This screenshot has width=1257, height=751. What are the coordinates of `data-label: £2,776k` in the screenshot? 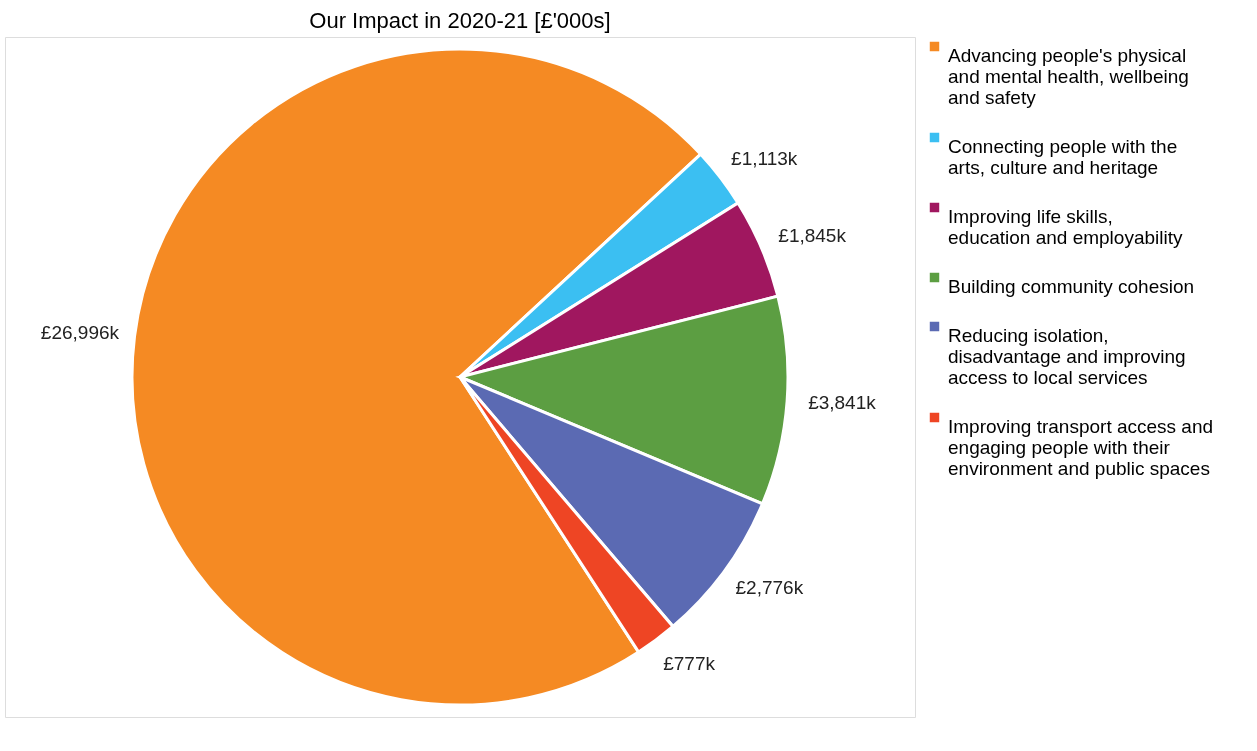 It's located at (769, 588).